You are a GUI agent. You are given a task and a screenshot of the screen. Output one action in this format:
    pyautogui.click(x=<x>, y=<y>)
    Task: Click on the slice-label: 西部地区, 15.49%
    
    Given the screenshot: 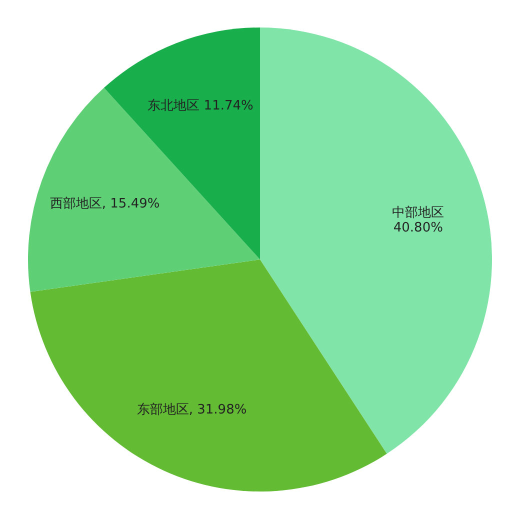 What is the action you would take?
    pyautogui.click(x=105, y=204)
    